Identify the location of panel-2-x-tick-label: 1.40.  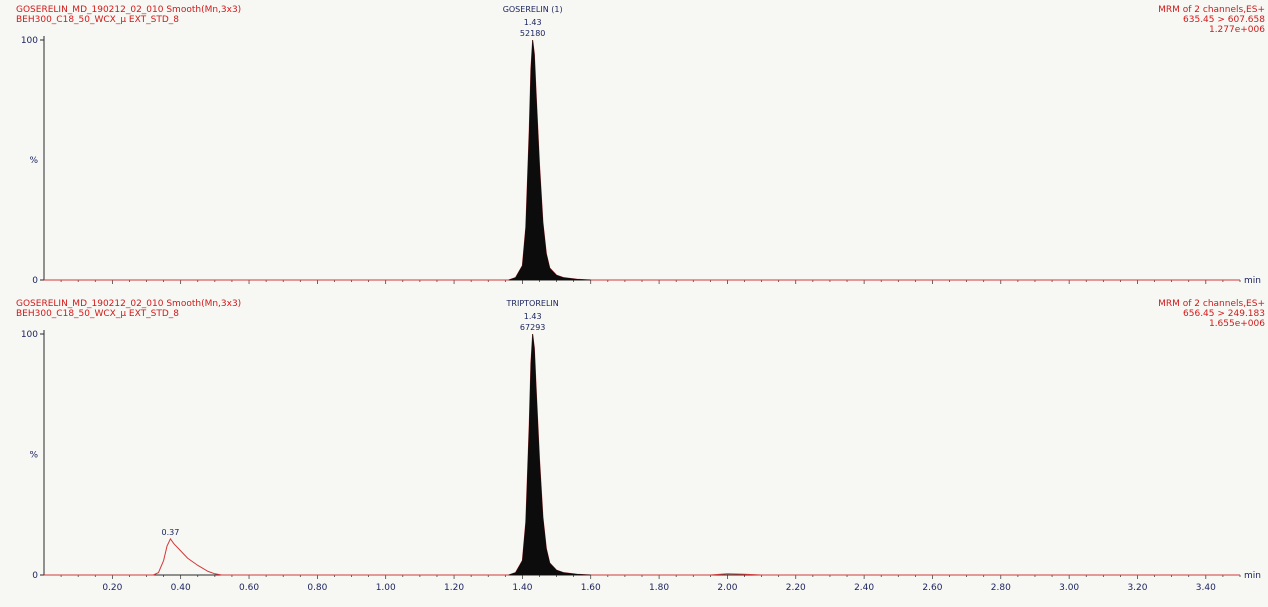
(522, 588).